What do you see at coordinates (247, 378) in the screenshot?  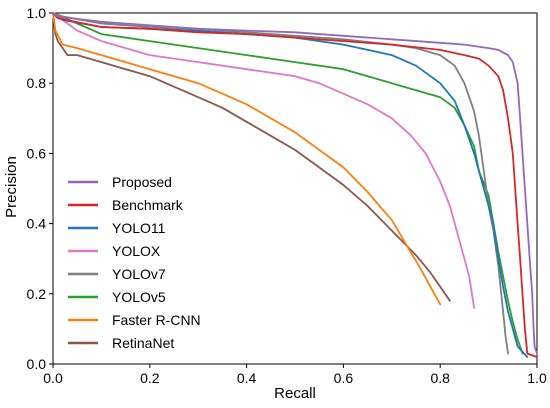 I see `x-tick-label: 0.4` at bounding box center [247, 378].